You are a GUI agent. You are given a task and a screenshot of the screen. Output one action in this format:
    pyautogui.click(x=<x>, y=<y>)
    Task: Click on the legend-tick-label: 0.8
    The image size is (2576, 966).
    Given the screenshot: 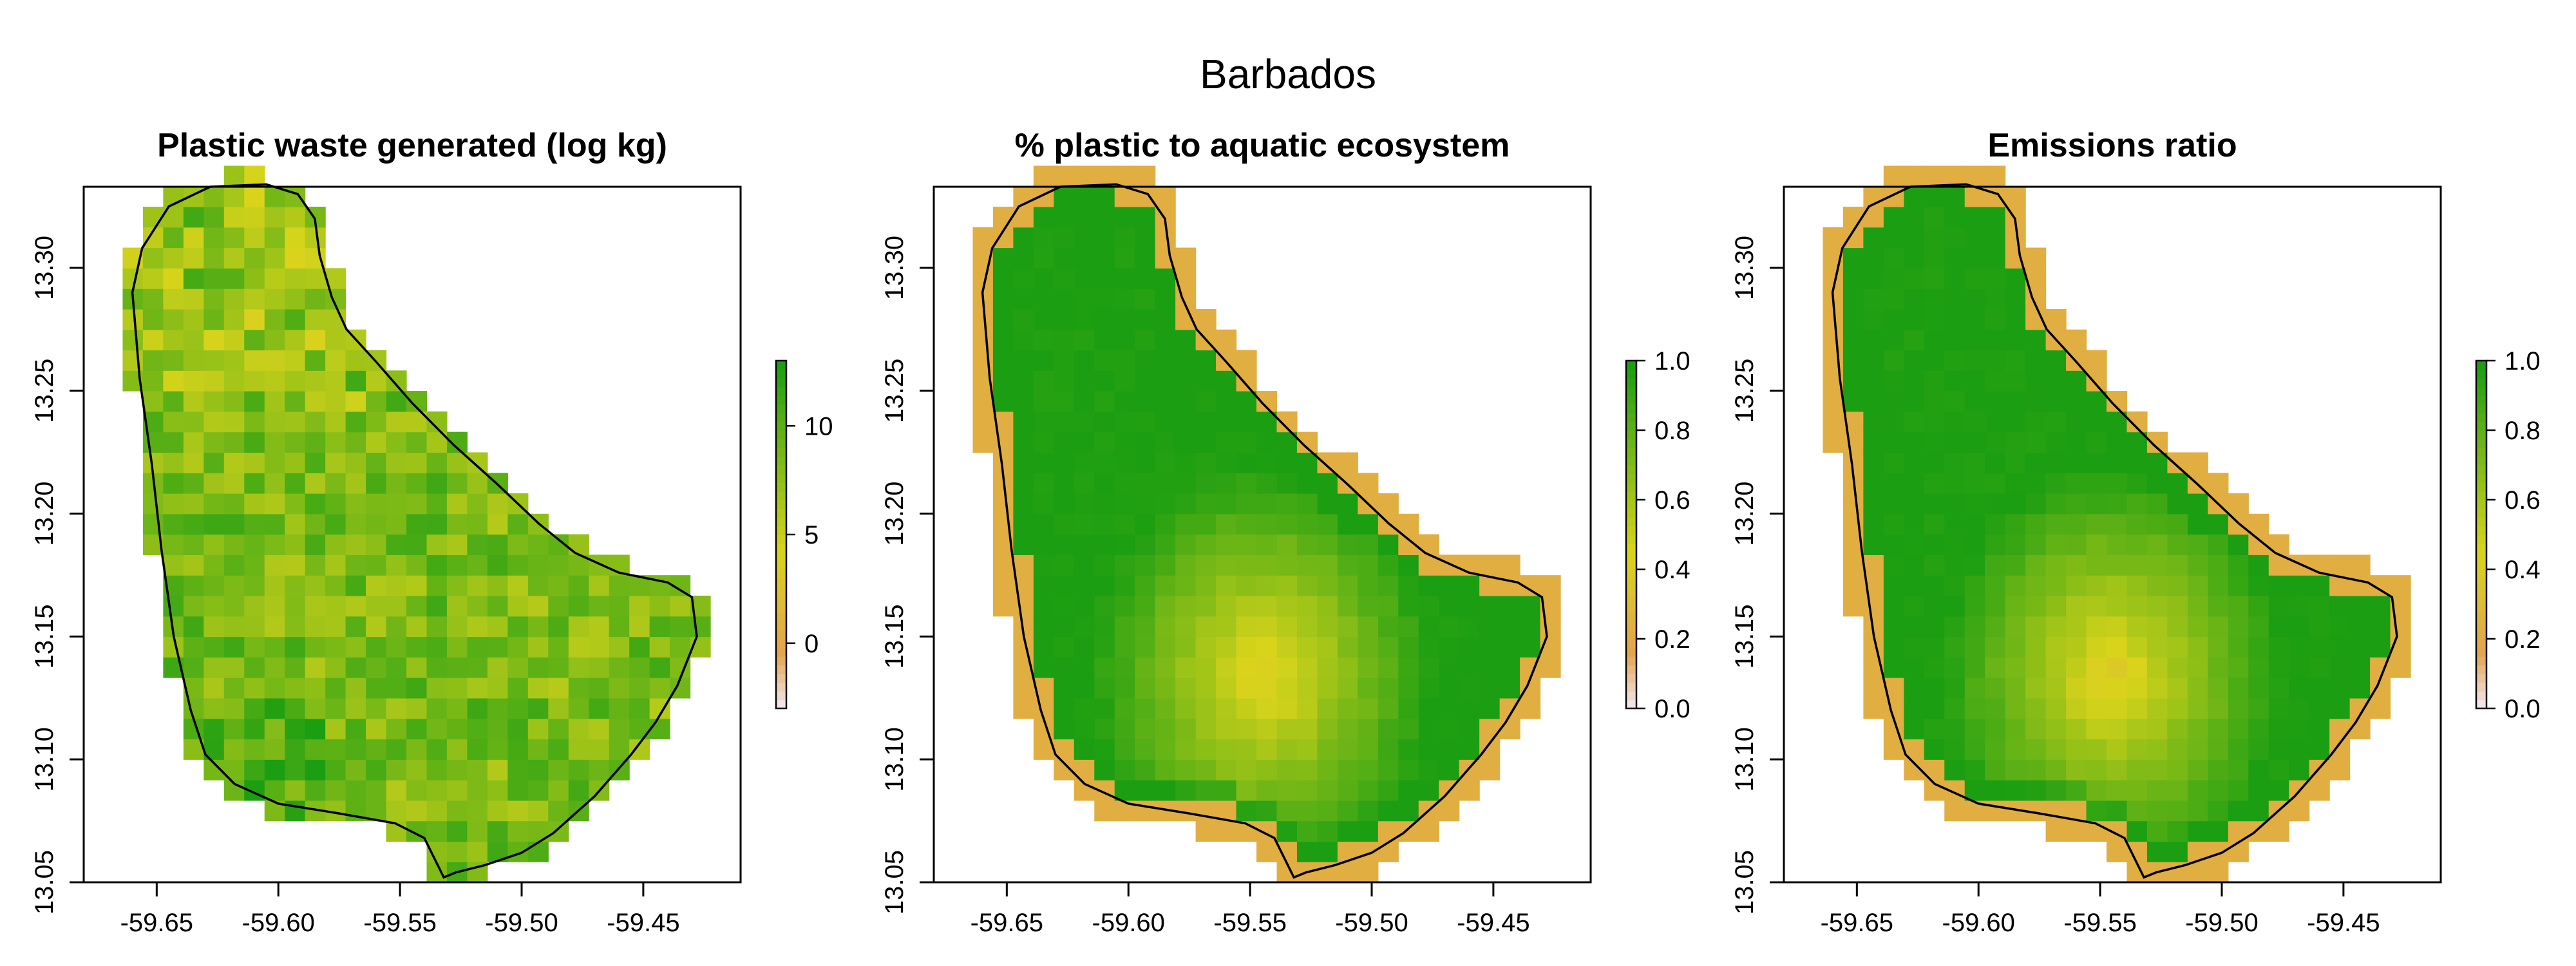 What is the action you would take?
    pyautogui.click(x=1672, y=431)
    